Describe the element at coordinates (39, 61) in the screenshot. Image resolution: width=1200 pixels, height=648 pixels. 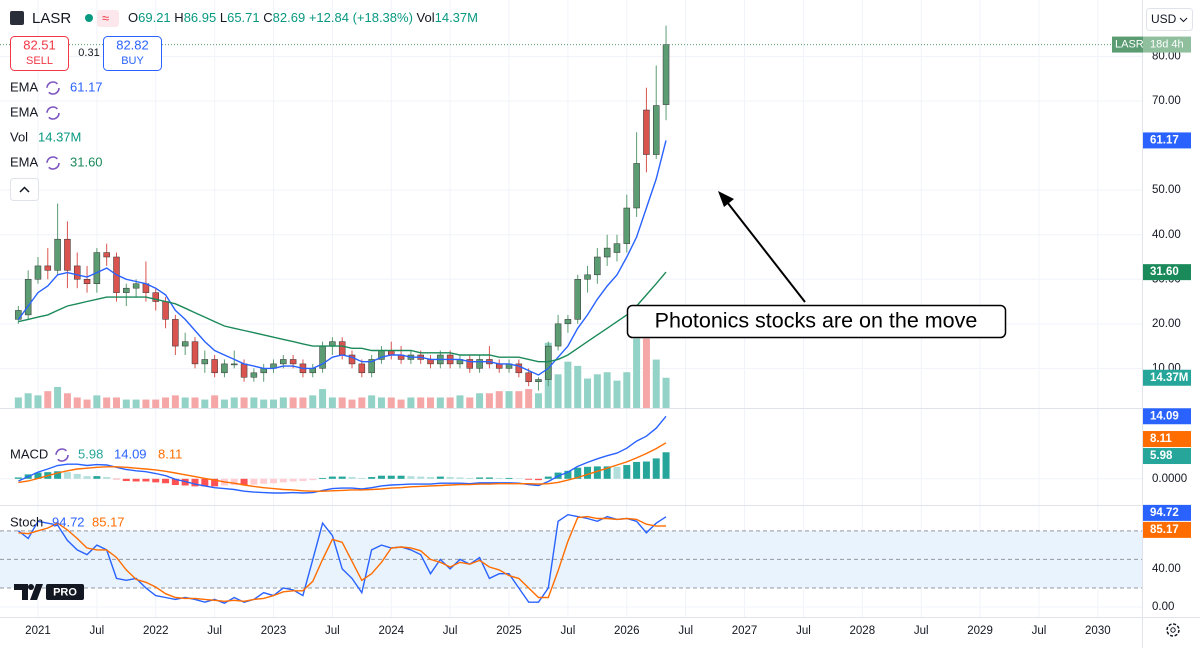
I see `sell-label: SELL` at that location.